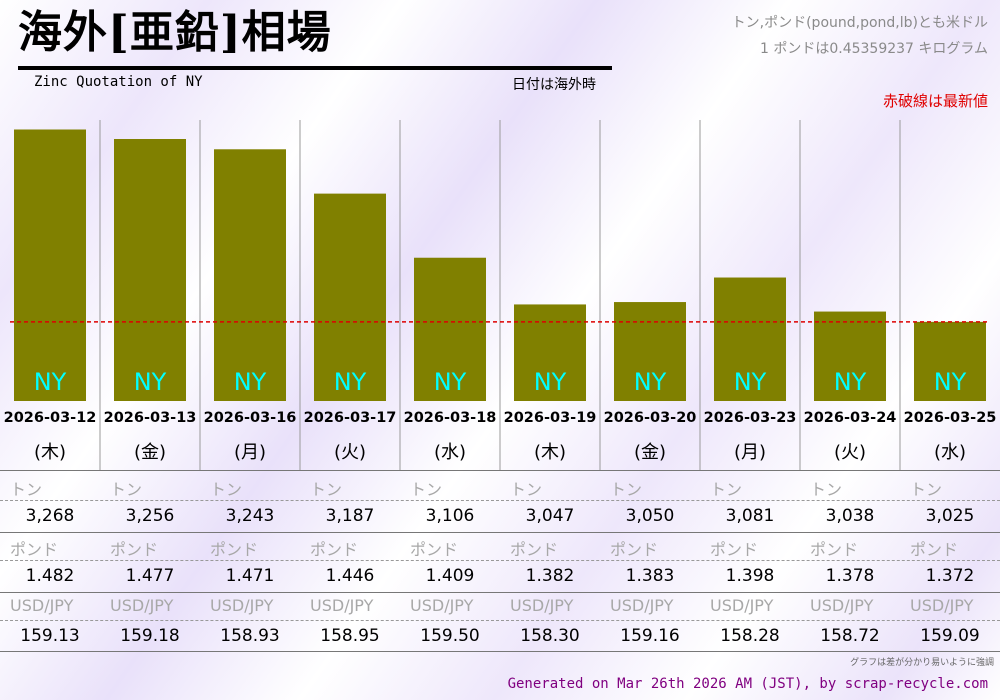 Image resolution: width=1000 pixels, height=700 pixels. I want to click on usdjpy-rate: 158.30, so click(550, 636).